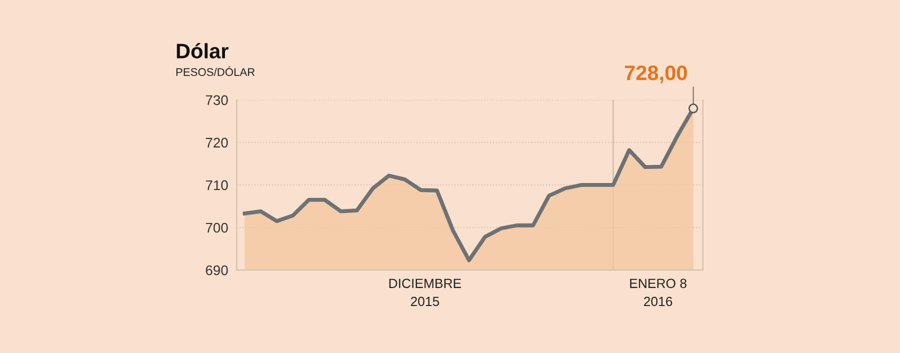  I want to click on data-label: 728,00, so click(655, 74).